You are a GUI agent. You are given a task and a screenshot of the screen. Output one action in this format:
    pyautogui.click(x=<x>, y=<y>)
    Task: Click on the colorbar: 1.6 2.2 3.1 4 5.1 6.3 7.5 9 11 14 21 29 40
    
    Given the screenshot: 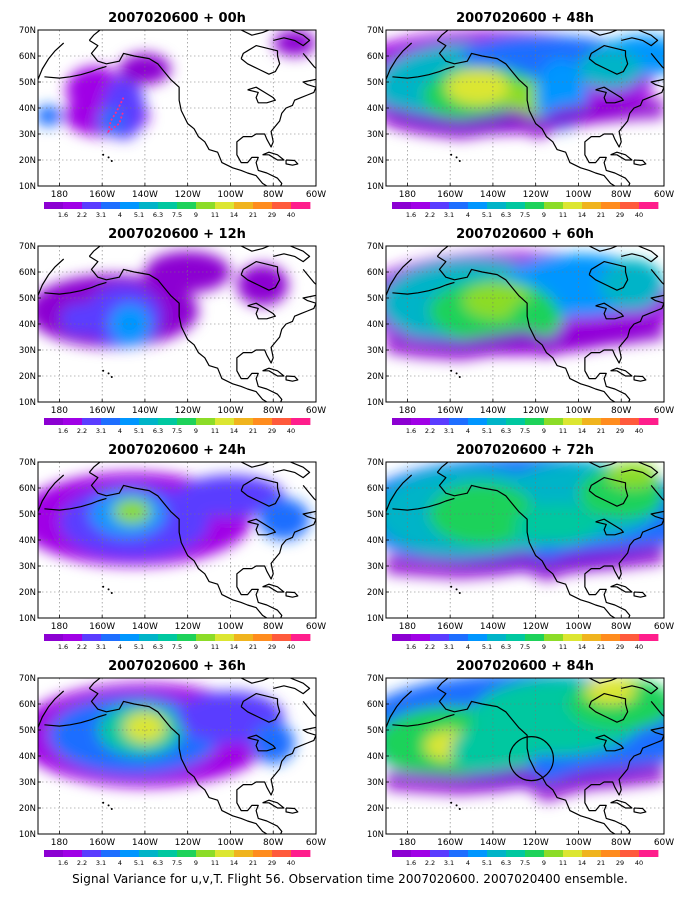 What is the action you would take?
    pyautogui.click(x=525, y=210)
    